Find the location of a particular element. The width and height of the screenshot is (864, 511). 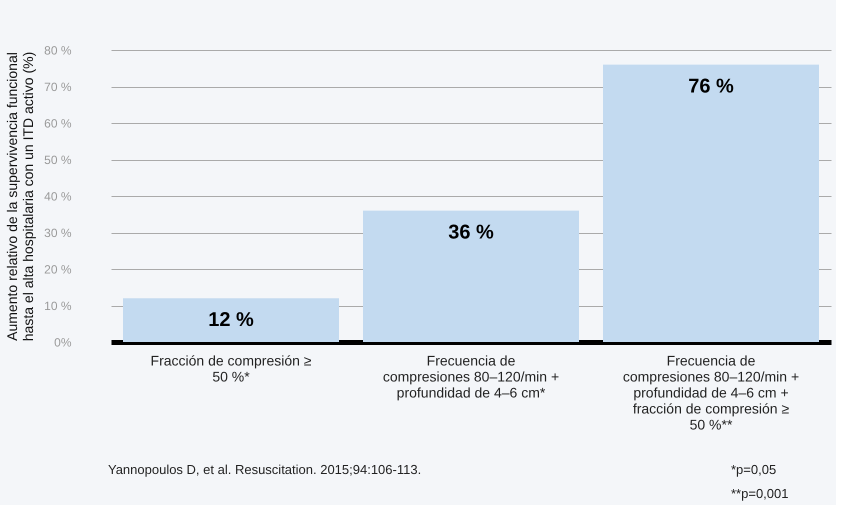

data-label: 12 % is located at coordinates (231, 320).